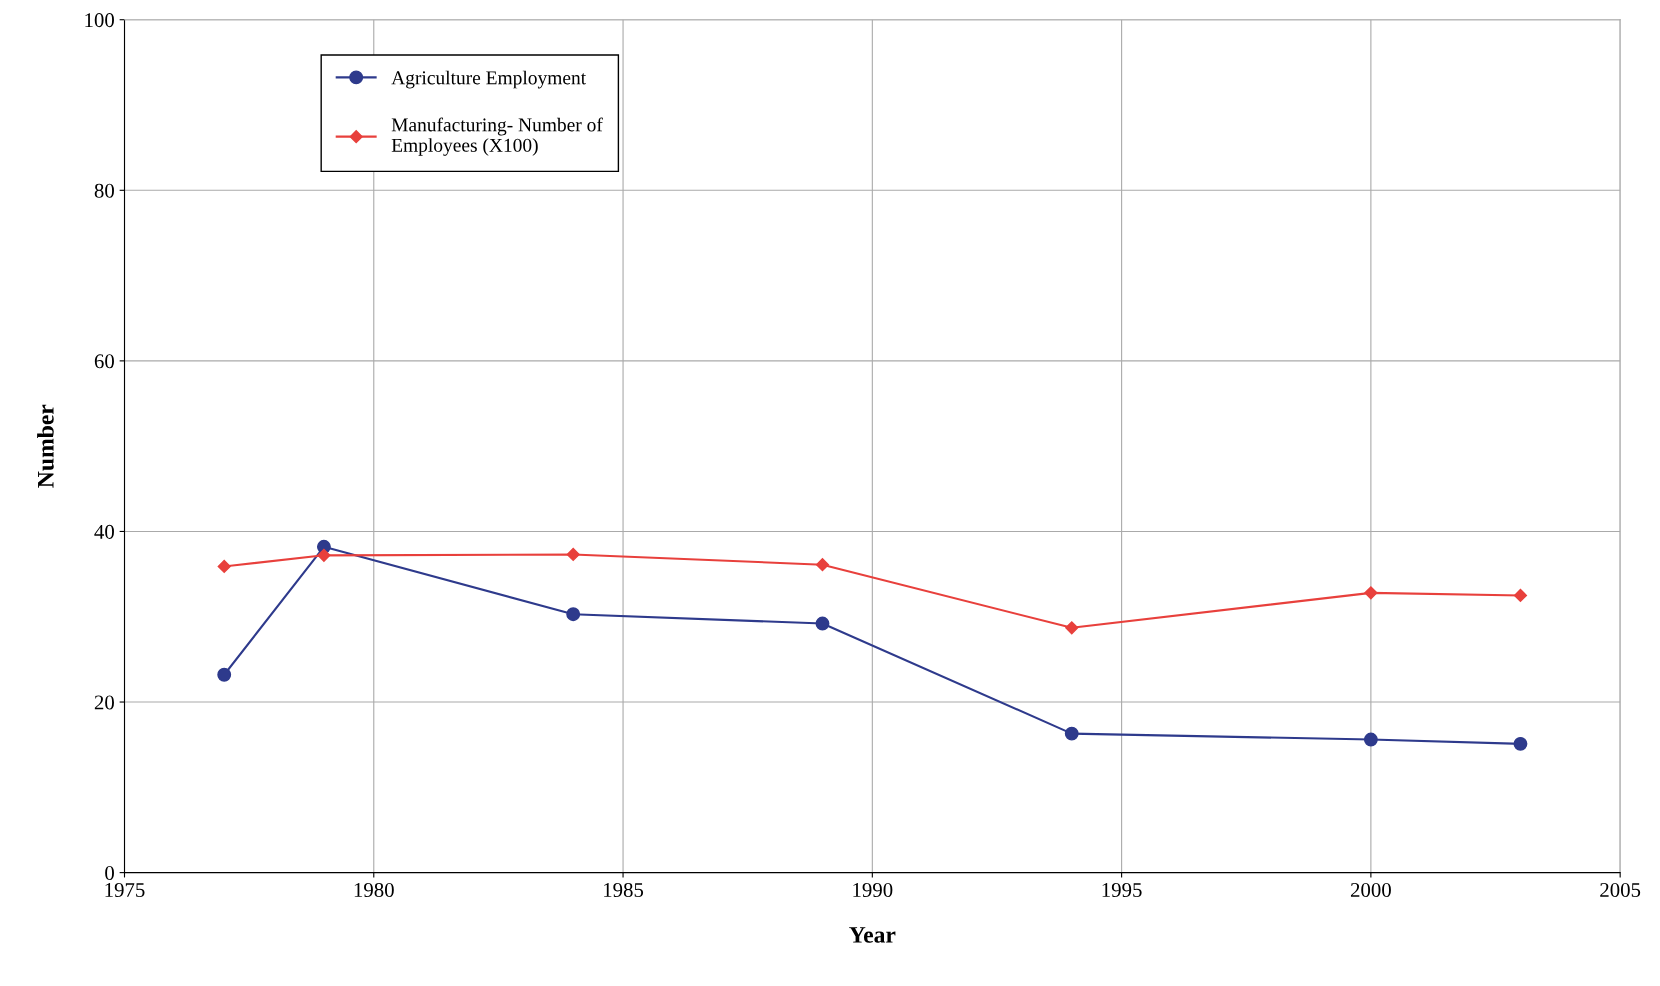 The height and width of the screenshot is (986, 1660). I want to click on legend-label: Manufacturing- Number of Employees (X100), so click(497, 136).